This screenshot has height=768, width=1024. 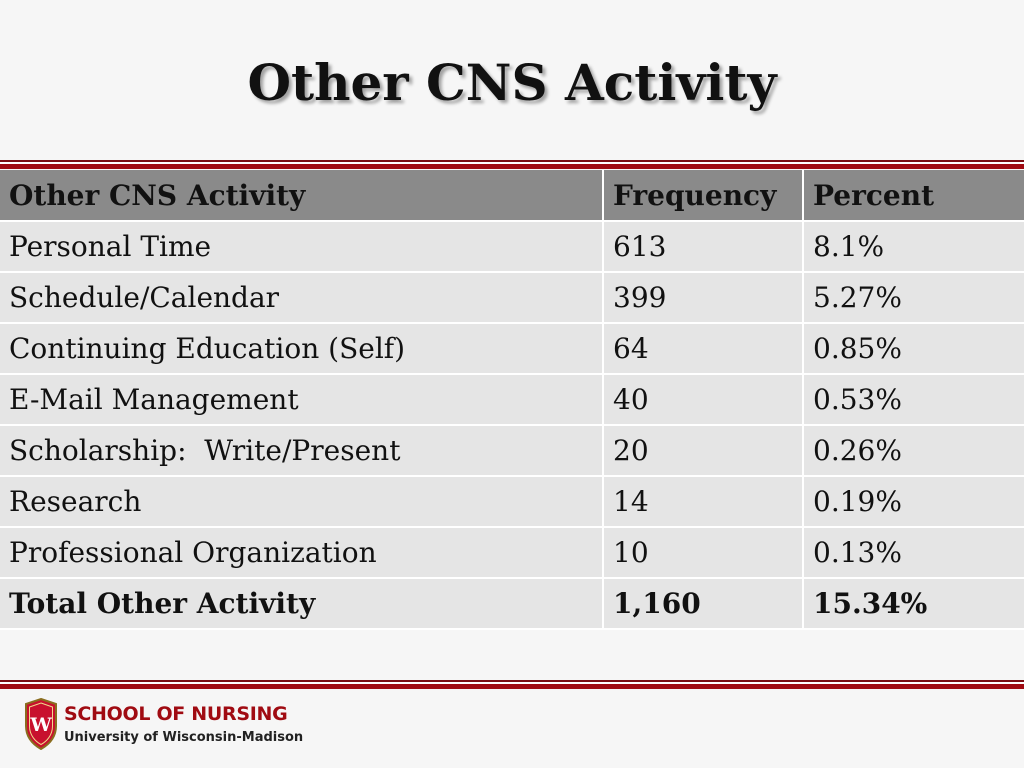 I want to click on total-percent-cell: 15.34%, so click(x=913, y=604).